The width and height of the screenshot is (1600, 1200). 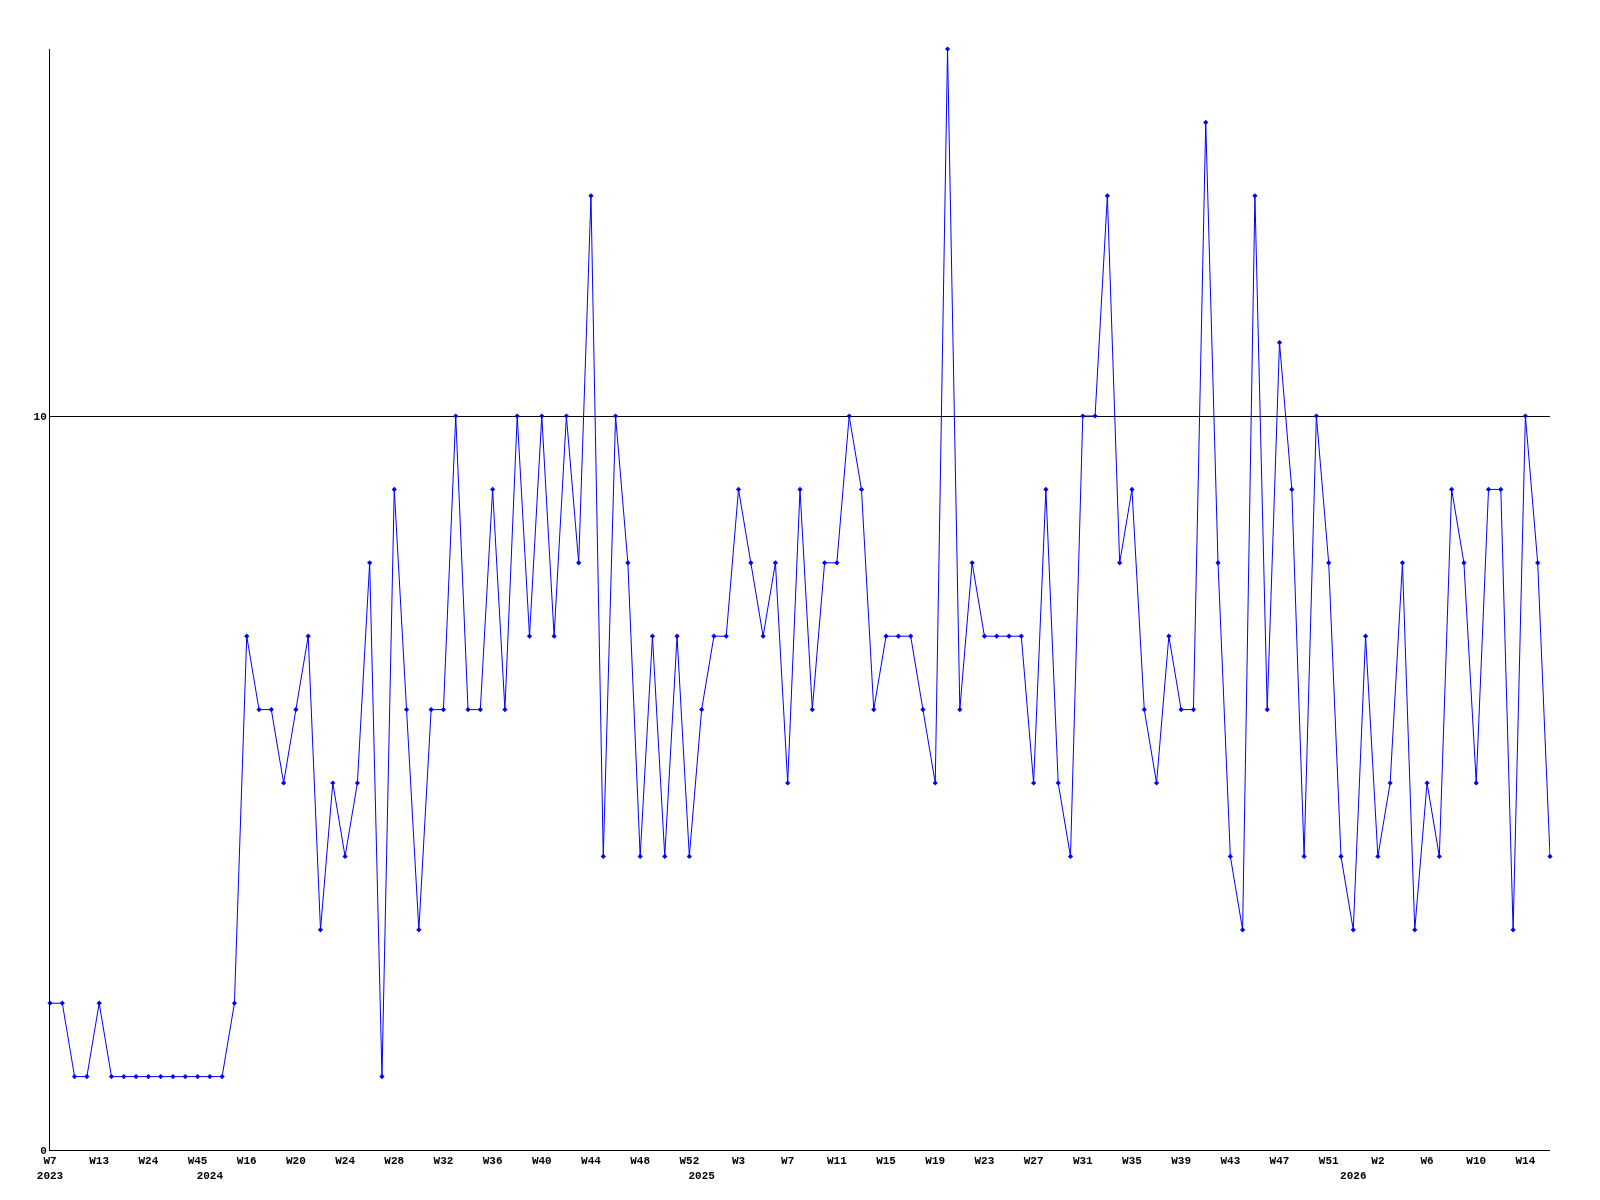 What do you see at coordinates (689, 1161) in the screenshot?
I see `x-tick-label: W52` at bounding box center [689, 1161].